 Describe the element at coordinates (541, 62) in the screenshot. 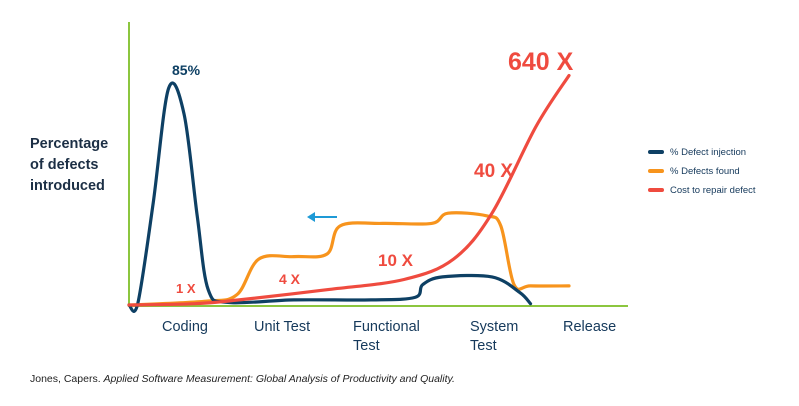

I see `cost-label-640x: 640 X` at that location.